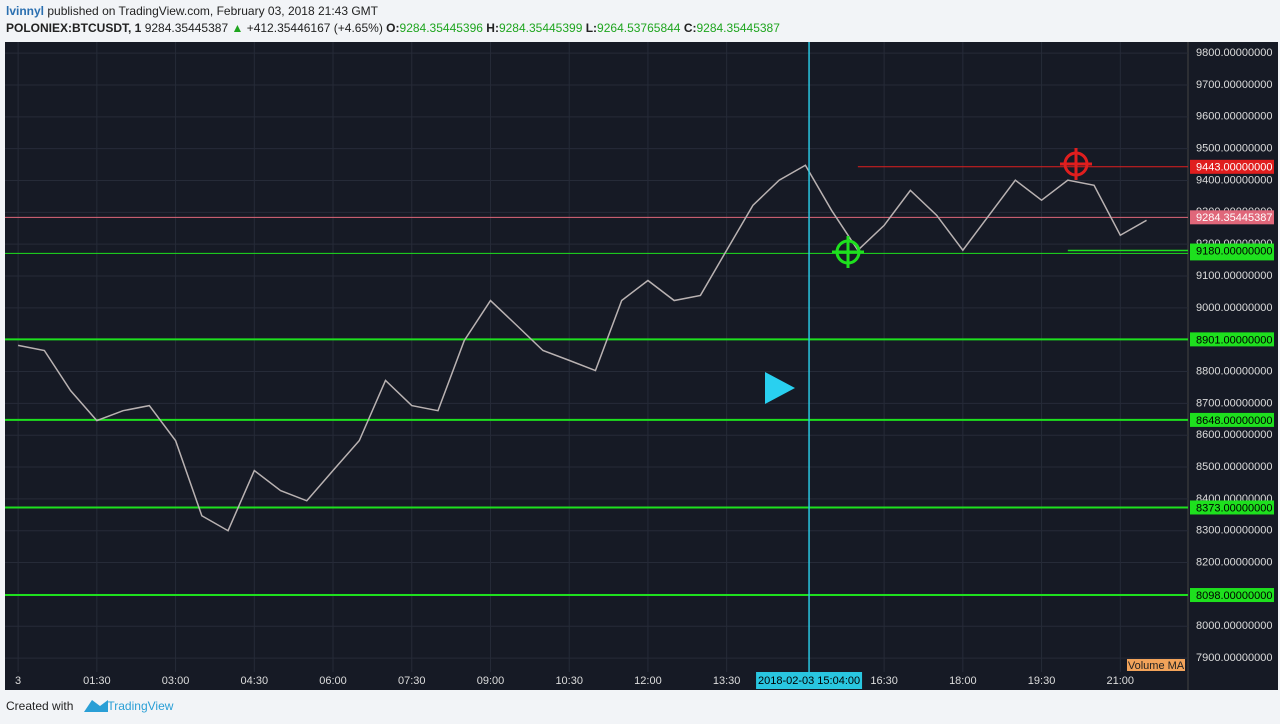  Describe the element at coordinates (333, 681) in the screenshot. I see `x-tick-label: 06:00` at that location.